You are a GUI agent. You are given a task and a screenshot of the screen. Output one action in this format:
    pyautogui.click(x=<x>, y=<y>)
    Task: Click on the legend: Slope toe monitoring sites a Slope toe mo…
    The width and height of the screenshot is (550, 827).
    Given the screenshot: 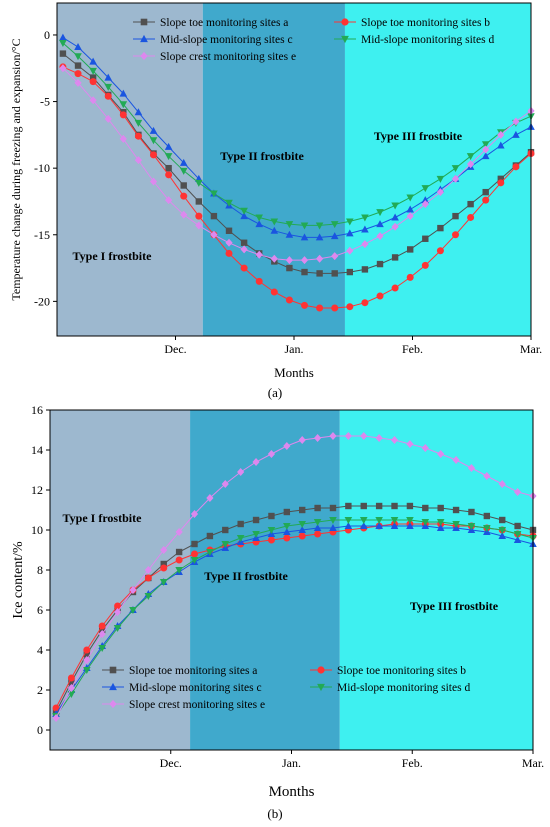 What is the action you would take?
    pyautogui.click(x=286, y=688)
    